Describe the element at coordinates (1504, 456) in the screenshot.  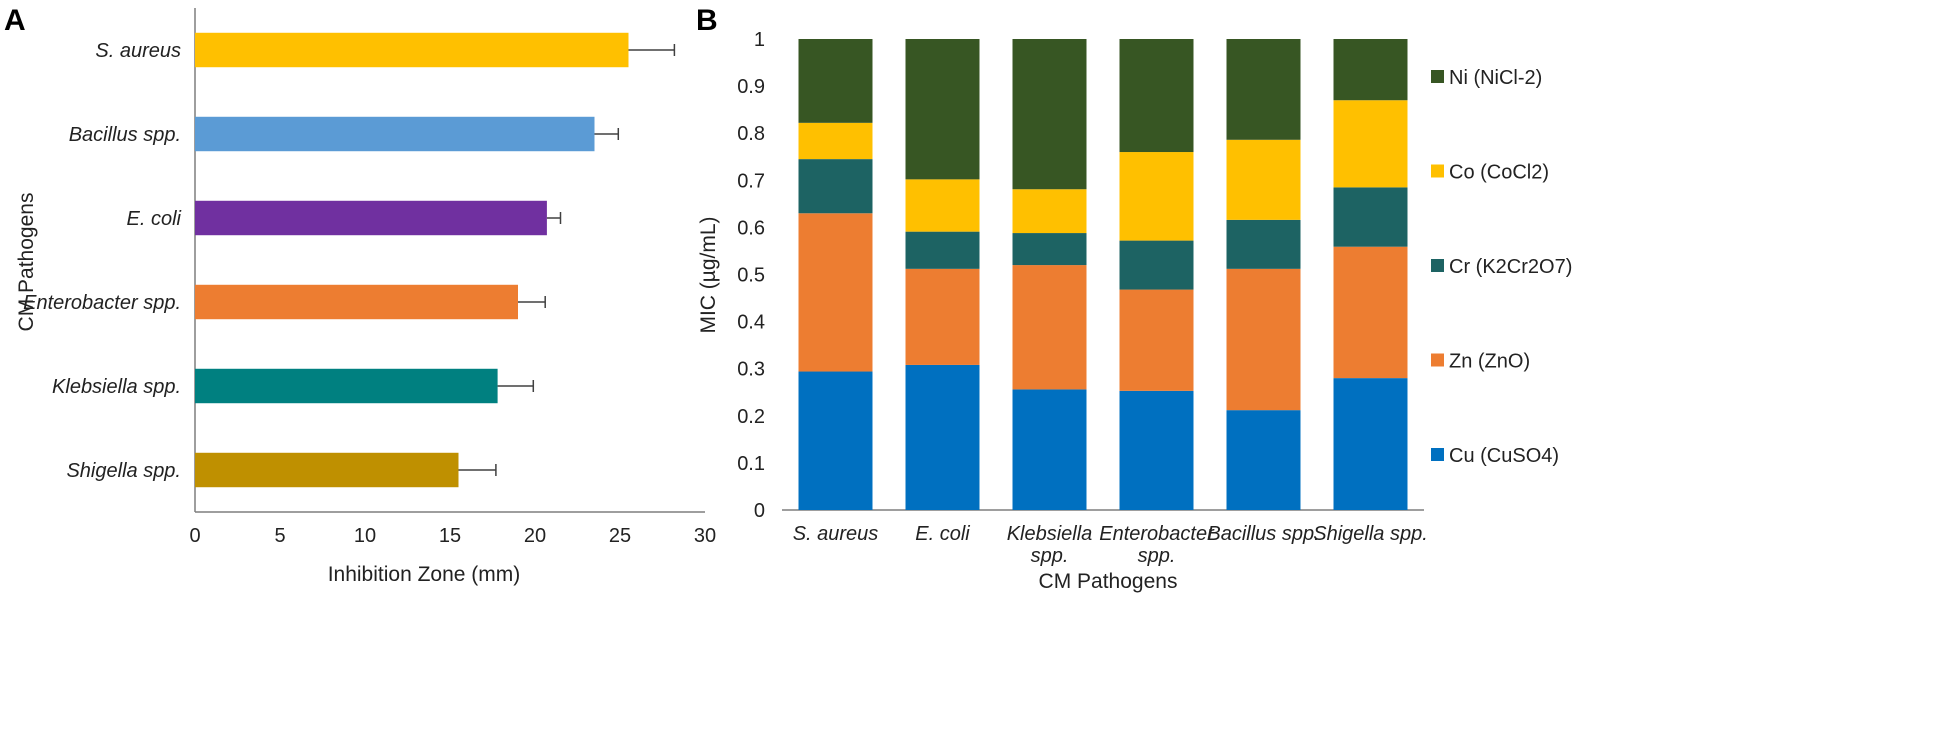
I see `legend-label-cu-cuso4: Cu (CuSO4)` at that location.